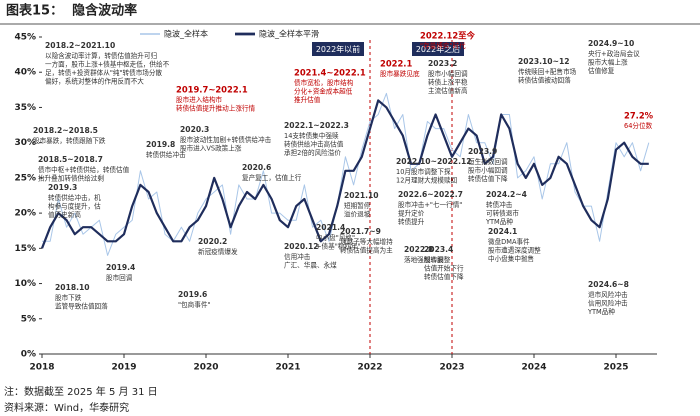 This screenshot has height=416, width=700. I want to click on annotation-text: 10月股市调整下探, so click(423, 171).